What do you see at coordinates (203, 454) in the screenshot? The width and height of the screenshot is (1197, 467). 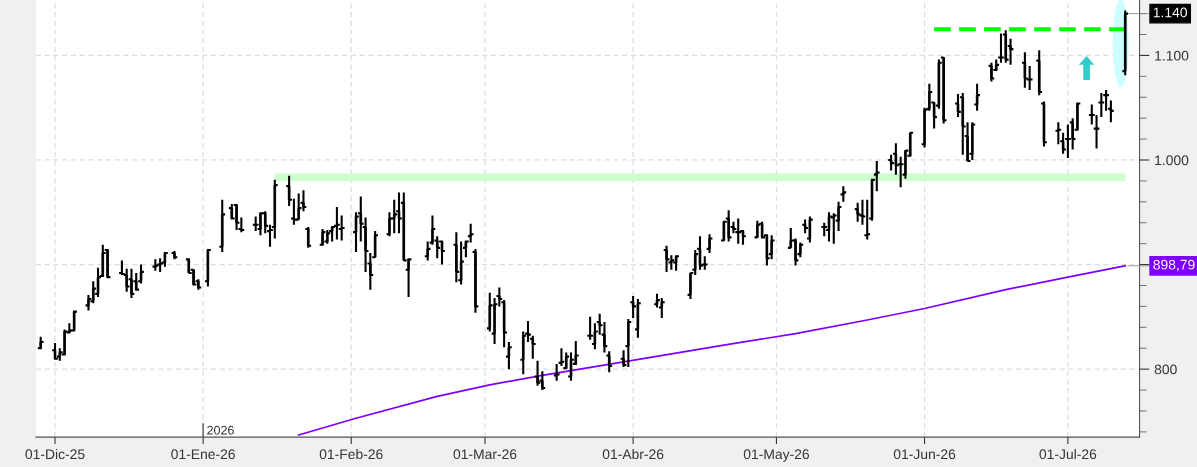 I see `x-tick-label: 01-Ene-26` at bounding box center [203, 454].